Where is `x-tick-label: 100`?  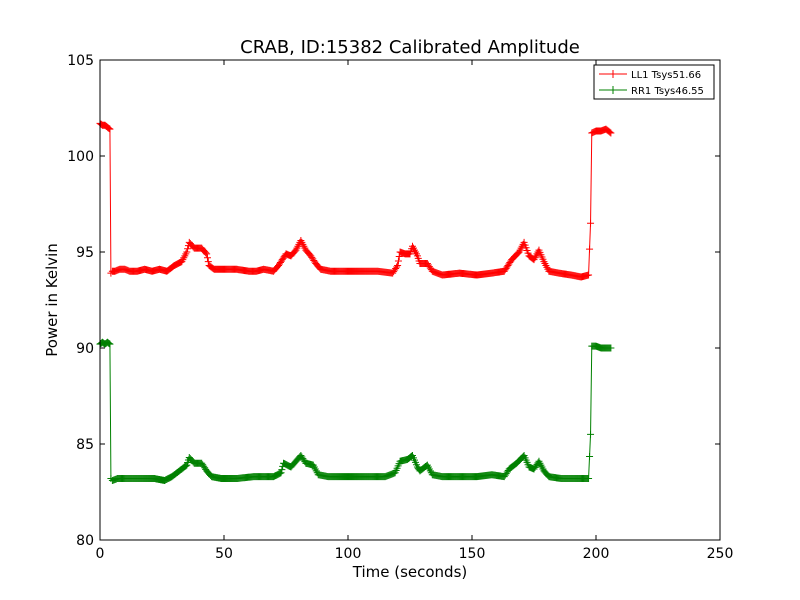
x-tick-label: 100 is located at coordinates (348, 554).